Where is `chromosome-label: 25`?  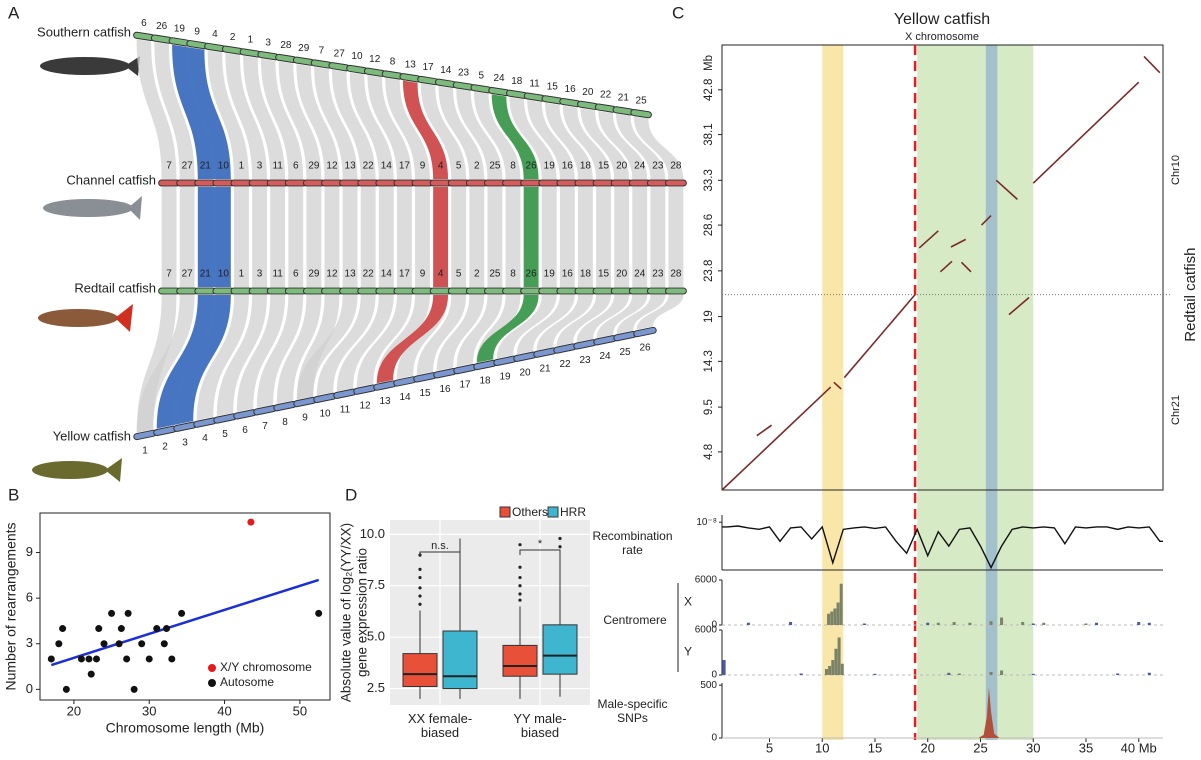
chromosome-label: 25 is located at coordinates (495, 166).